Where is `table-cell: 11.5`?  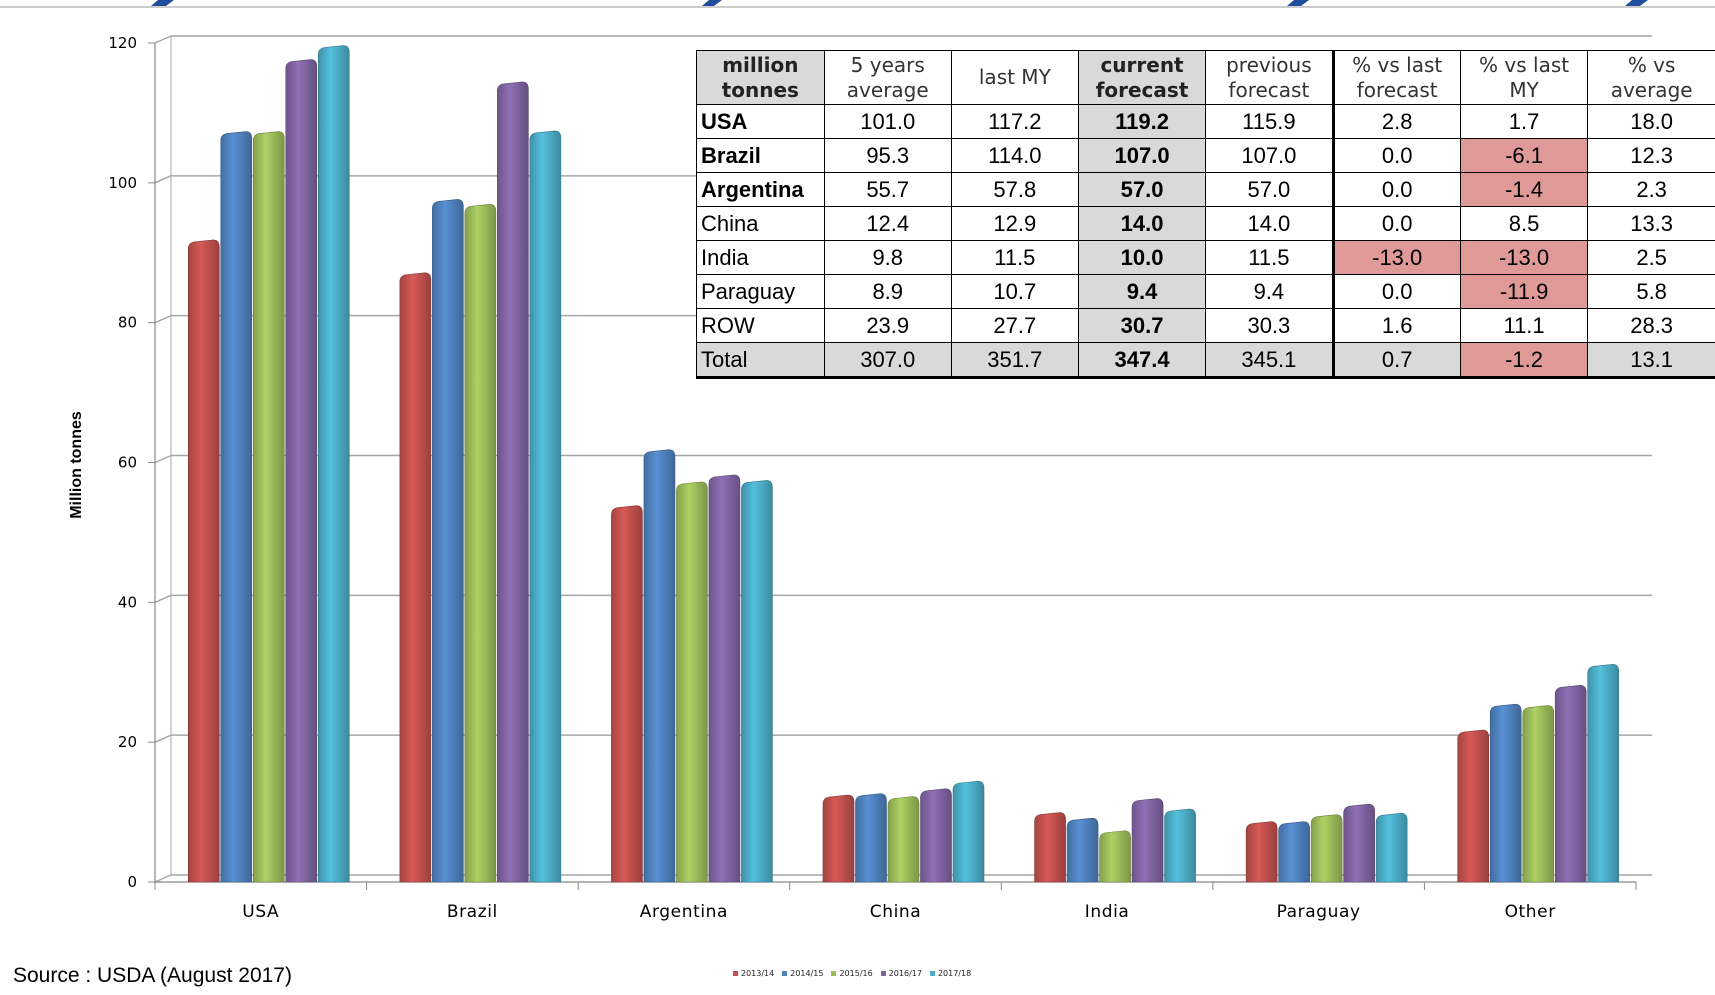 table-cell: 11.5 is located at coordinates (1014, 257).